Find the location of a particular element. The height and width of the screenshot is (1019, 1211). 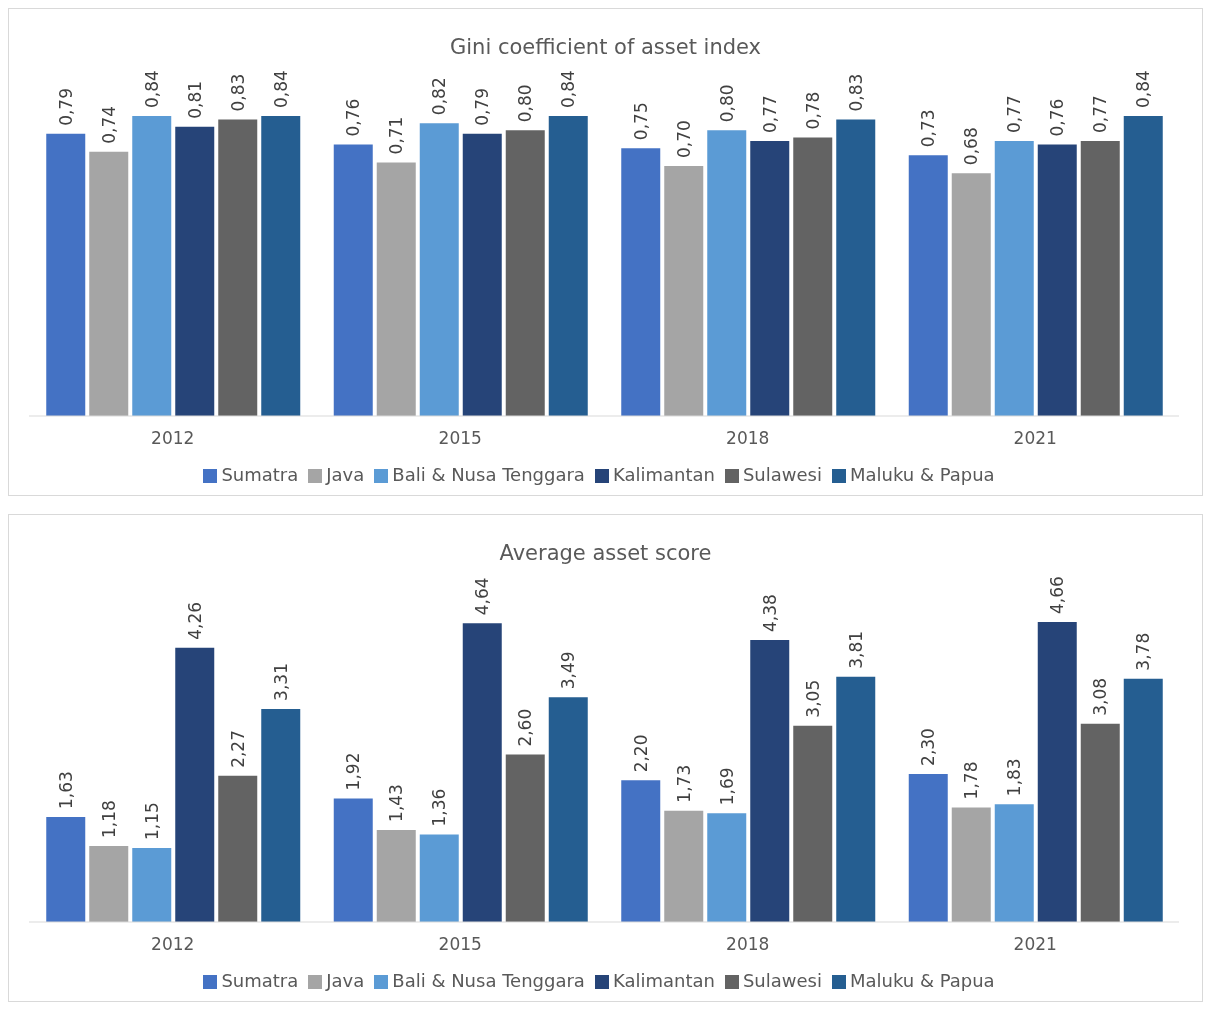

x-tick-label: 2021 is located at coordinates (1035, 944).